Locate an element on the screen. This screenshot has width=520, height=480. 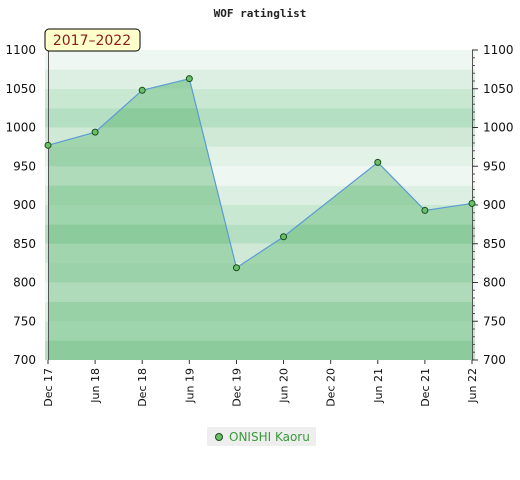
x-tick-label: Dec 19 is located at coordinates (236, 387).